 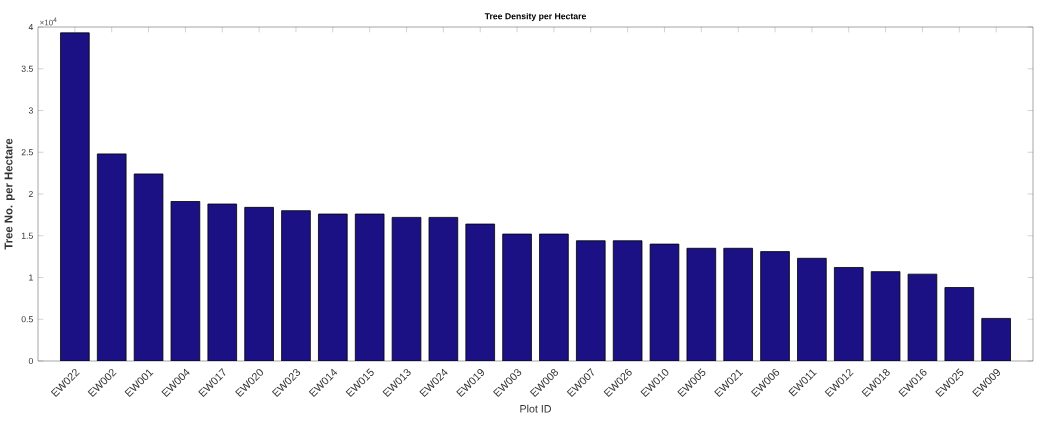 I want to click on y-tick-label: 4, so click(x=31, y=27).